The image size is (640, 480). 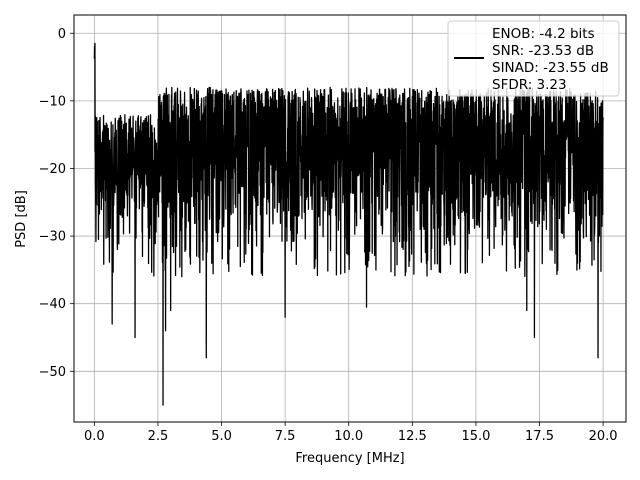 I want to click on x-tick-label: 7.5, so click(x=285, y=436).